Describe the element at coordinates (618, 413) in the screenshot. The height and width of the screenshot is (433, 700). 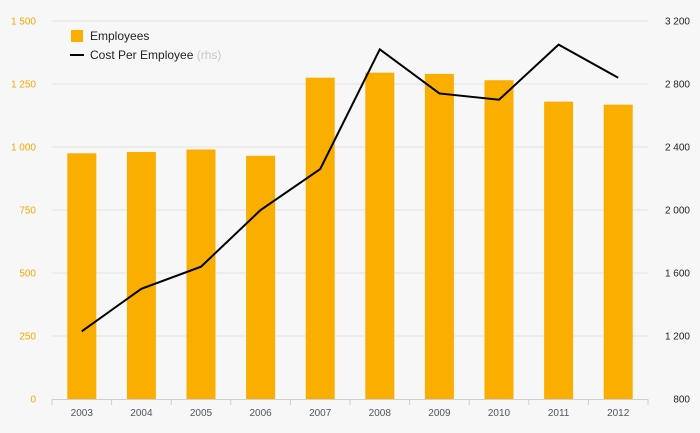
I see `x-tick-label: 2012` at that location.